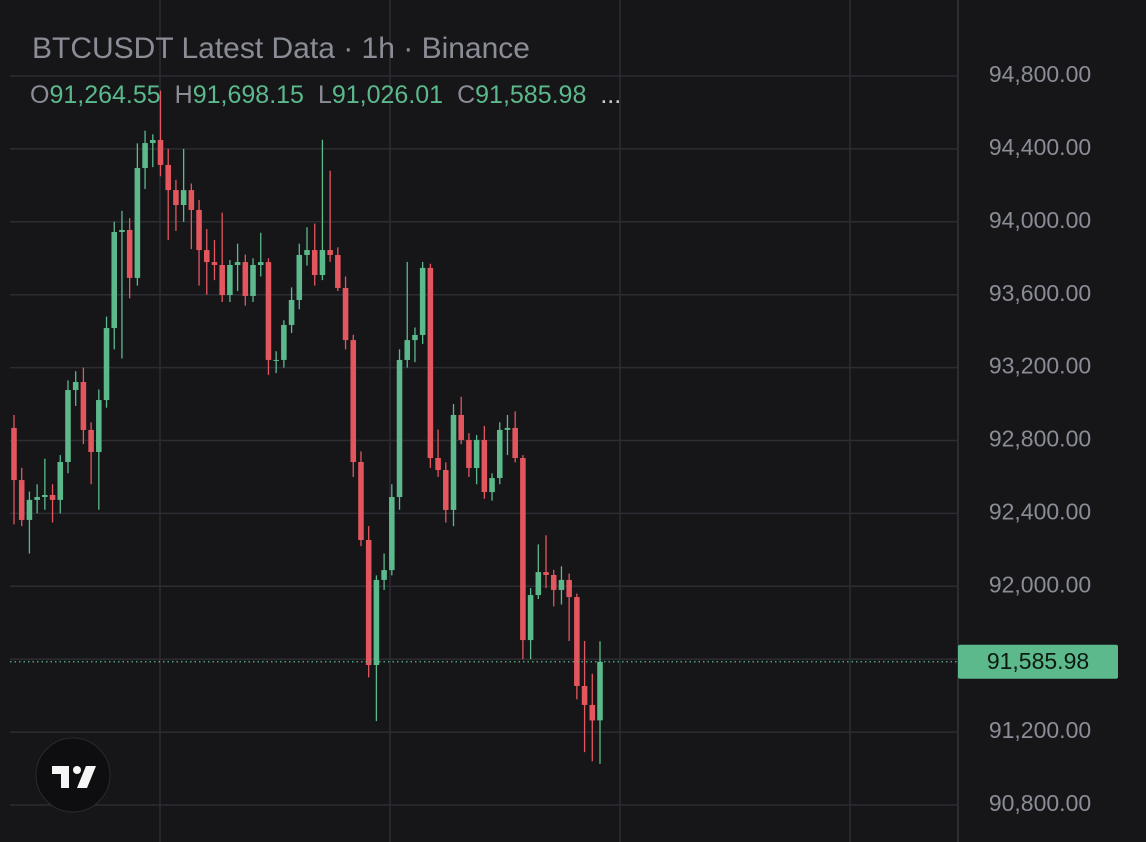 The image size is (1146, 842). Describe the element at coordinates (1040, 74) in the screenshot. I see `y-tick-label: 94,800.00` at that location.